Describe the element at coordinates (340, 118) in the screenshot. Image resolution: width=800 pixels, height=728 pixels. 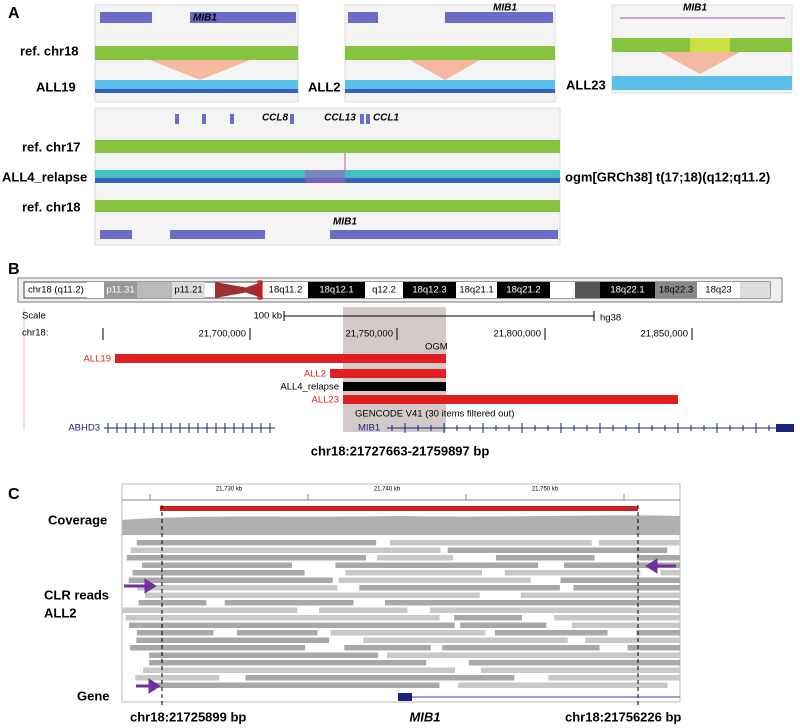
I see `gene-label: CCL13` at that location.